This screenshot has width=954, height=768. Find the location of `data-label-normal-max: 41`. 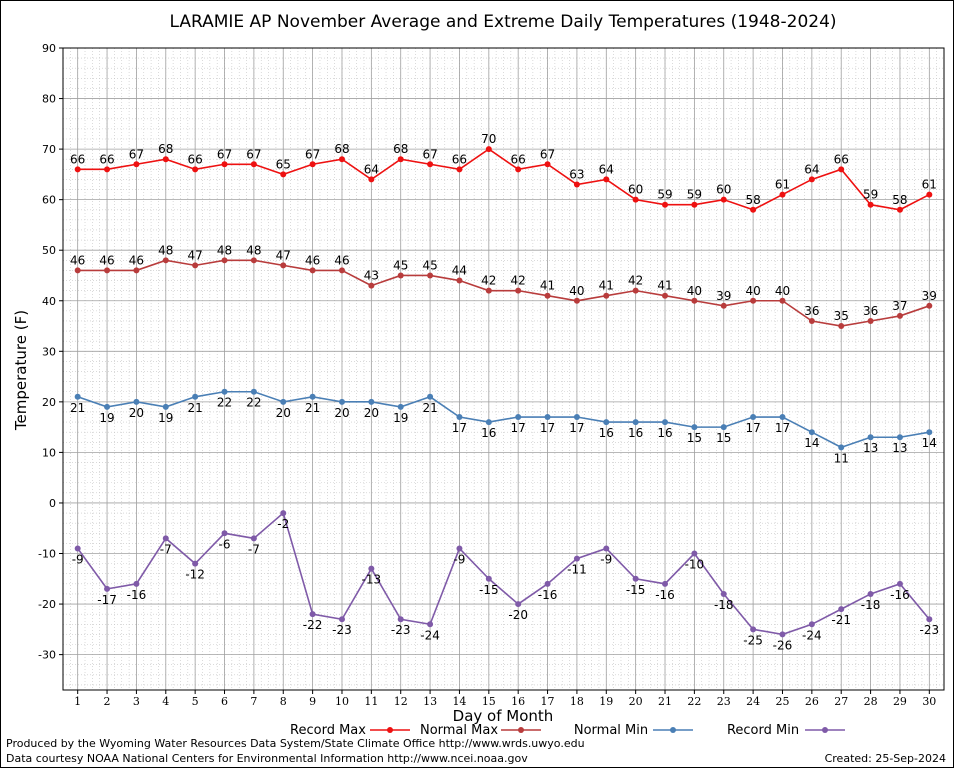

data-label-normal-max: 41 is located at coordinates (606, 286).